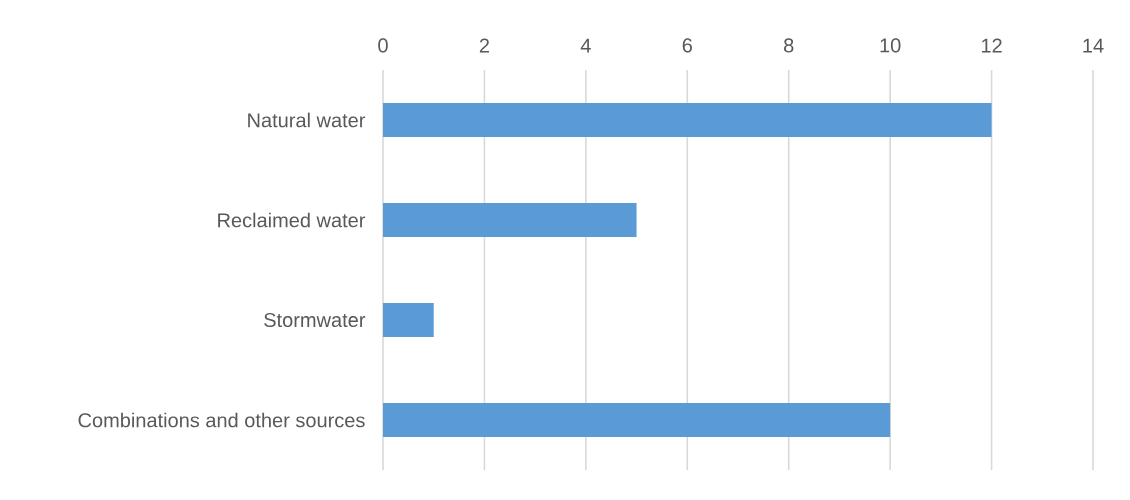  What do you see at coordinates (383, 45) in the screenshot?
I see `x-tick-label: 0` at bounding box center [383, 45].